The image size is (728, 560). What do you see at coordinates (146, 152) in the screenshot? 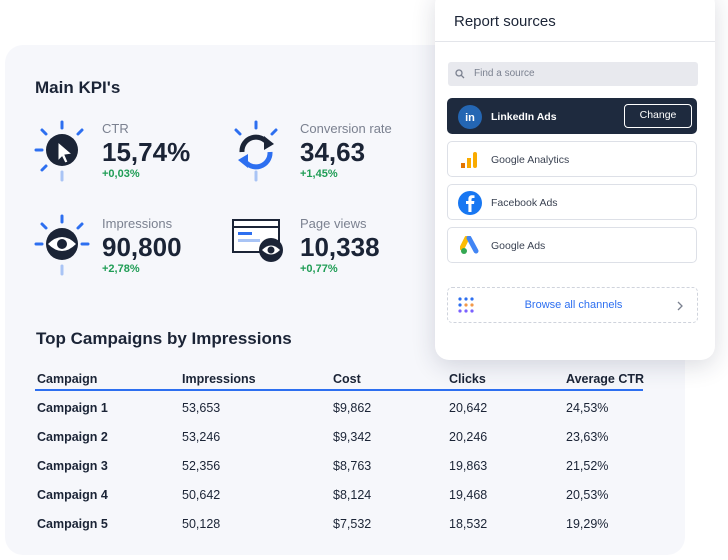
I see `kpi-value: 15,74%` at bounding box center [146, 152].